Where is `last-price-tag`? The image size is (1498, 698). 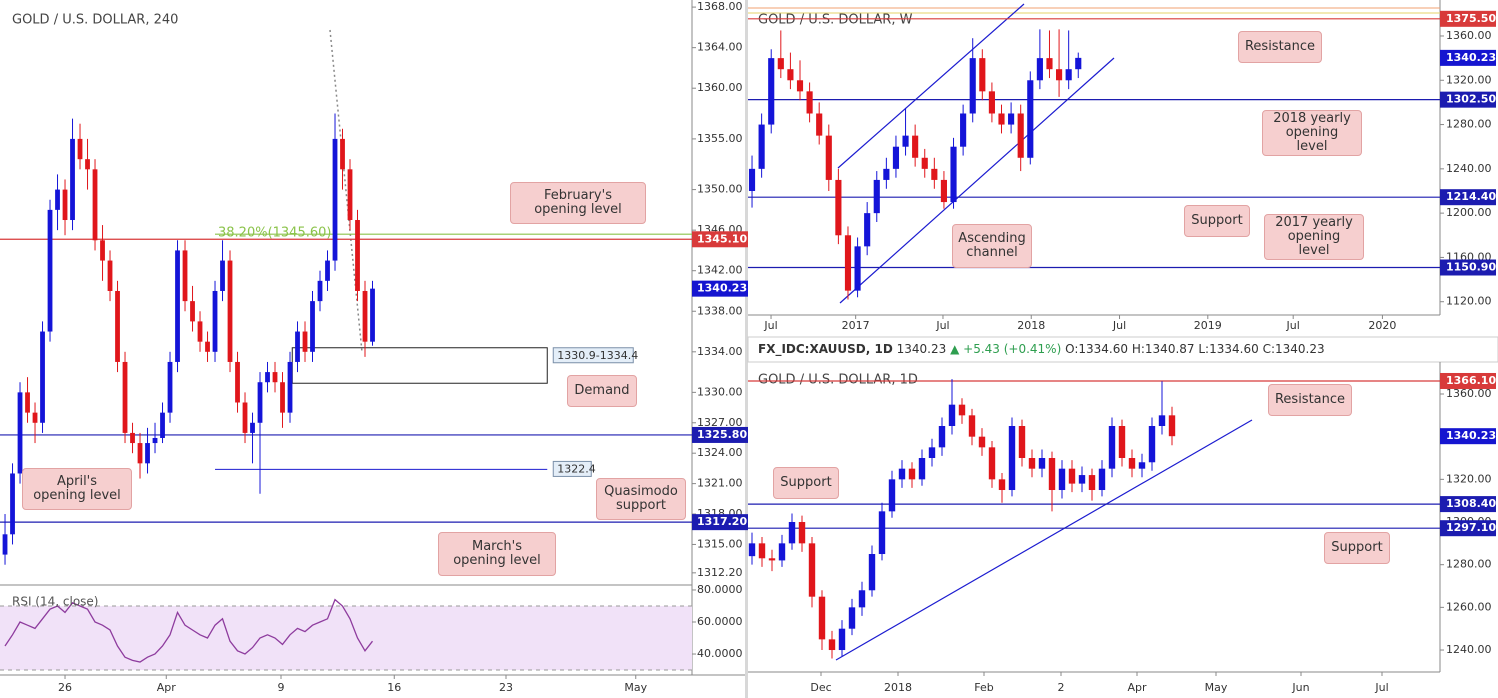 last-price-tag is located at coordinates (720, 288).